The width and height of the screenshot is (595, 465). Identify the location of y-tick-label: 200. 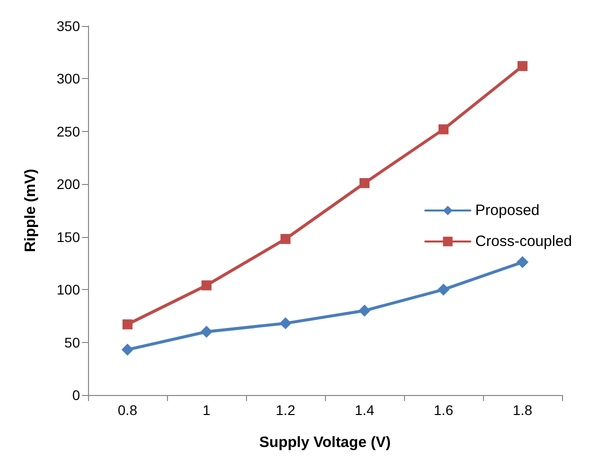
(68, 184).